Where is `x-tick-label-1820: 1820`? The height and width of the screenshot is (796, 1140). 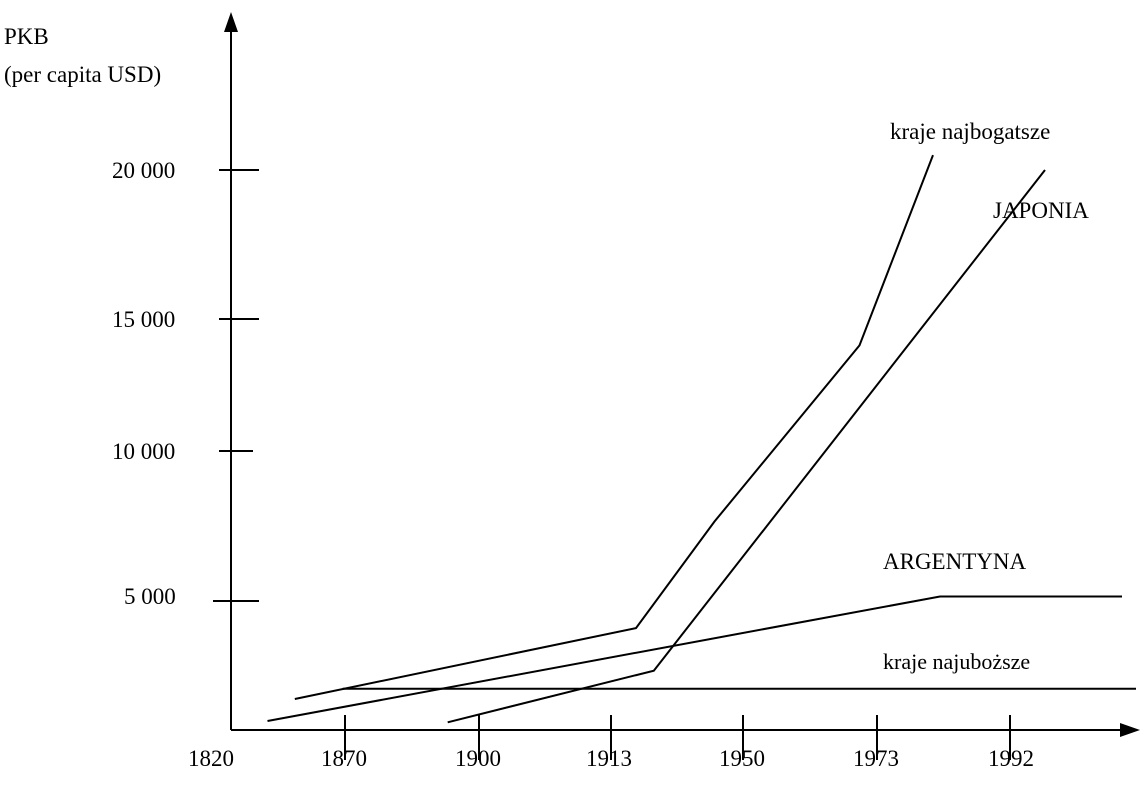
x-tick-label-1820: 1820 is located at coordinates (211, 758).